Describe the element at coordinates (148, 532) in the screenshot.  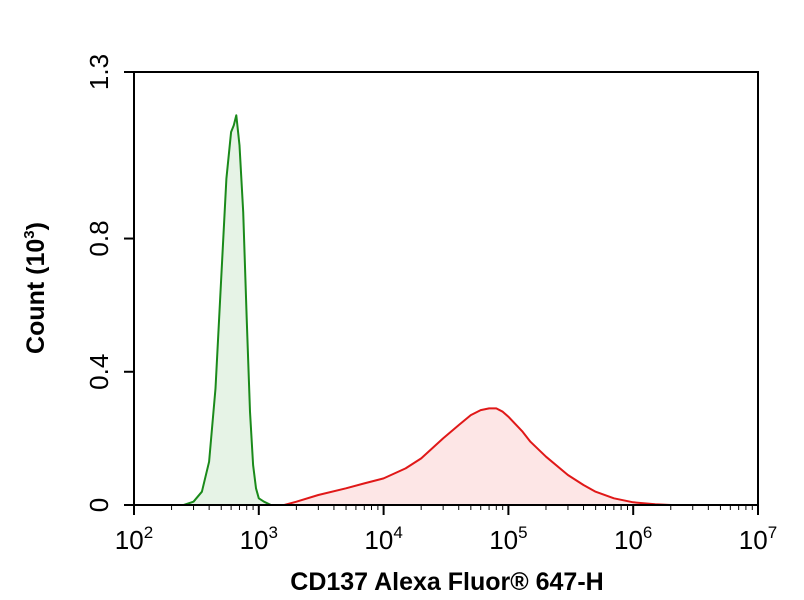
I see `x-tick-exponent: 2` at that location.